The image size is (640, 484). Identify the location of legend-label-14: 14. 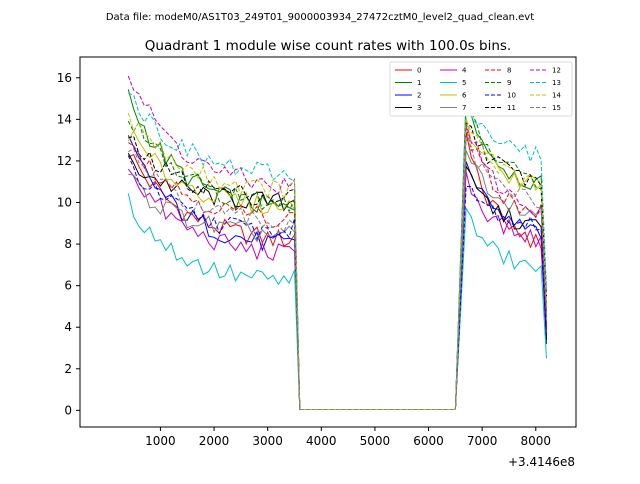
(556, 96).